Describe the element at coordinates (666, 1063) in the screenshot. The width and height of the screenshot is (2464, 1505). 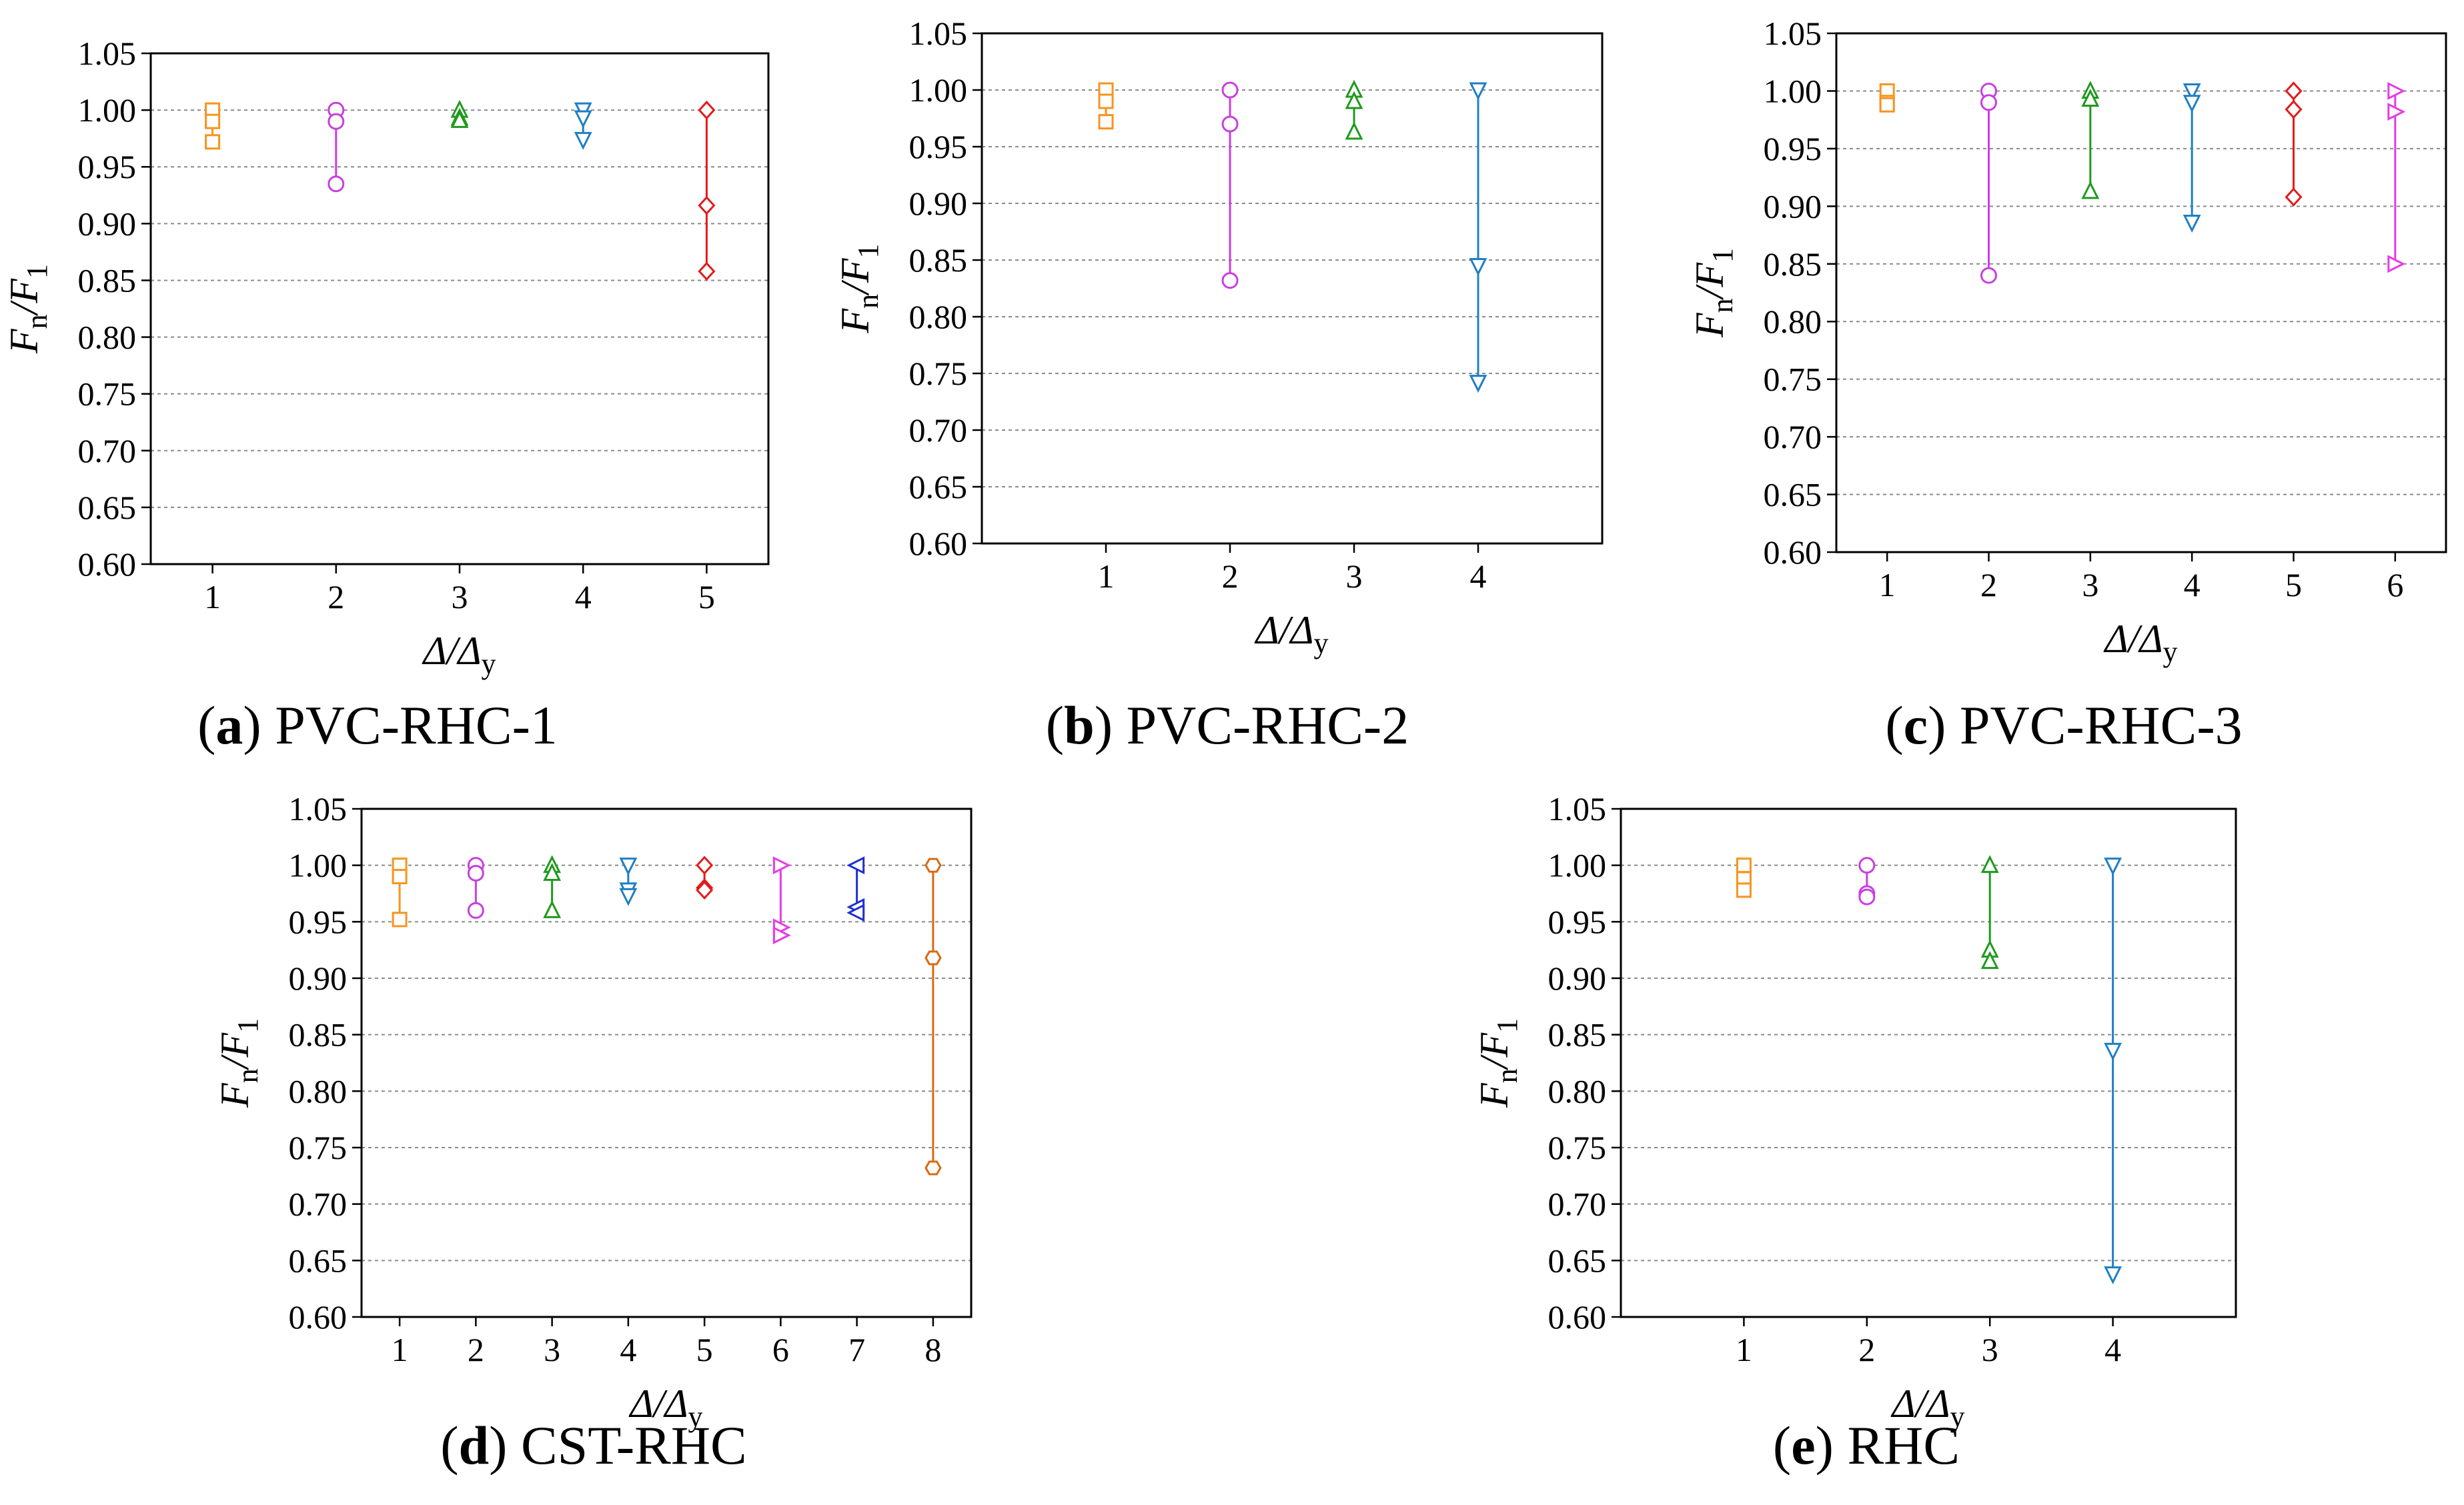
I see `plot-frame` at that location.